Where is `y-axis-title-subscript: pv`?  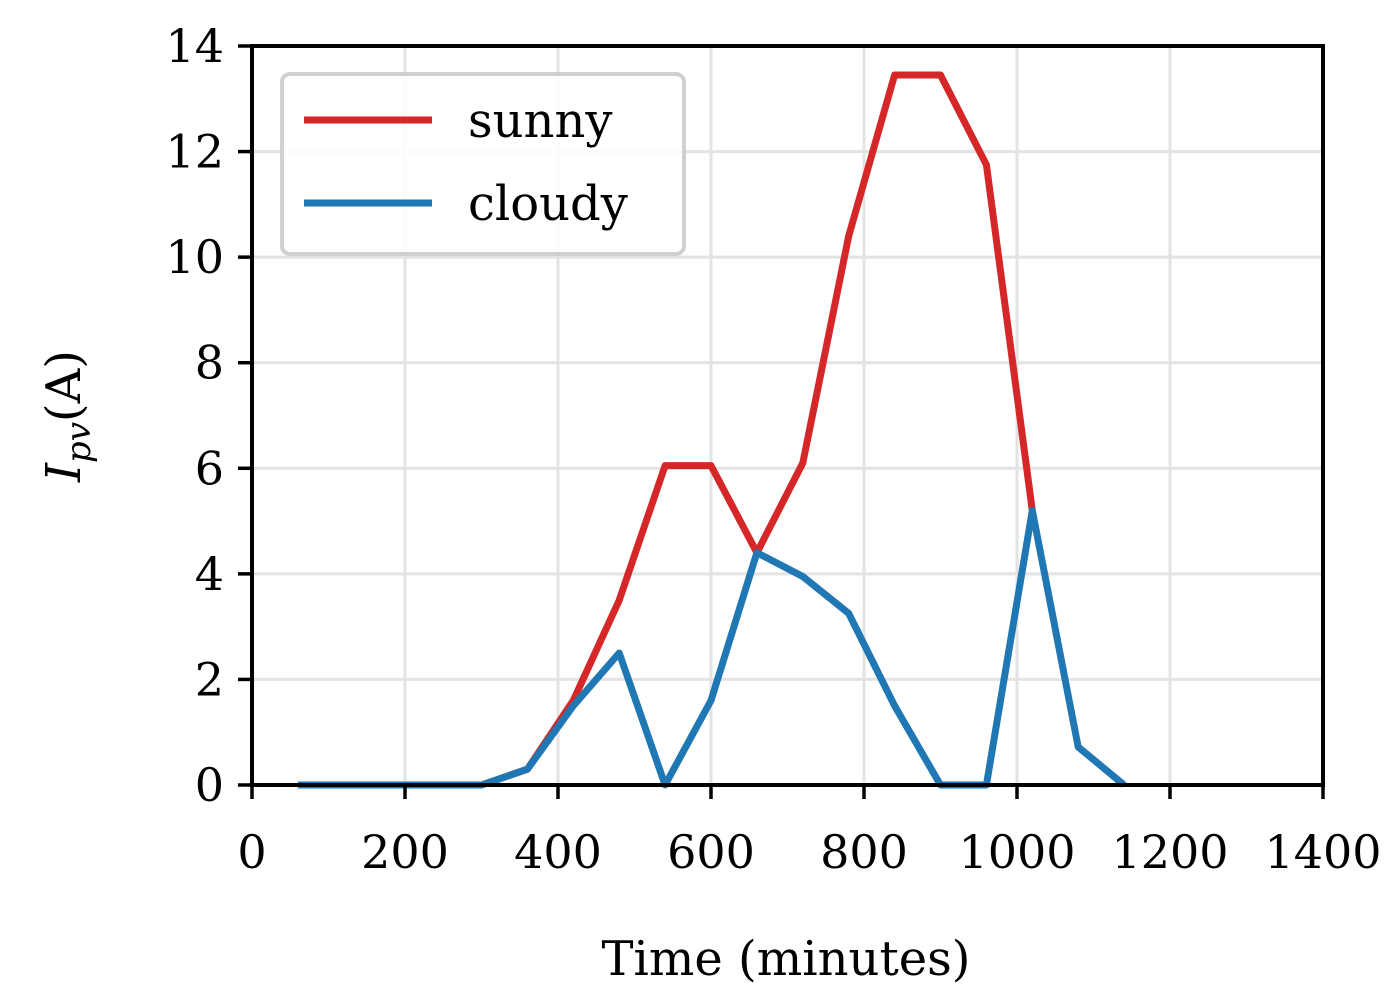
y-axis-title-subscript: pv is located at coordinates (79, 442).